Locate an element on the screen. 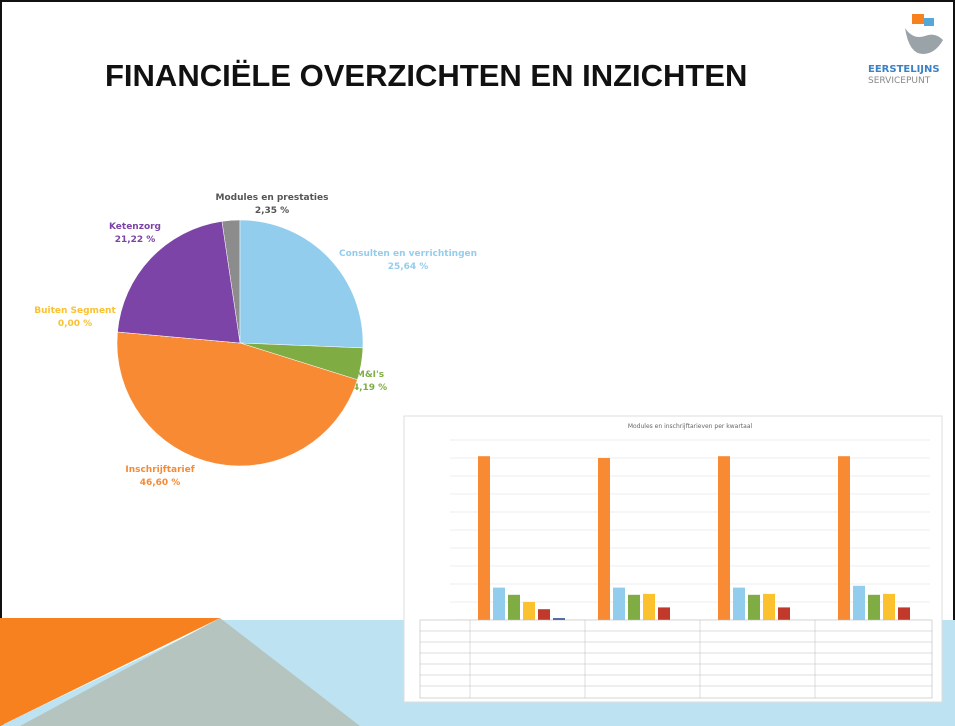 Image resolution: width=955 pixels, height=726 pixels. data-table is located at coordinates (676, 659).